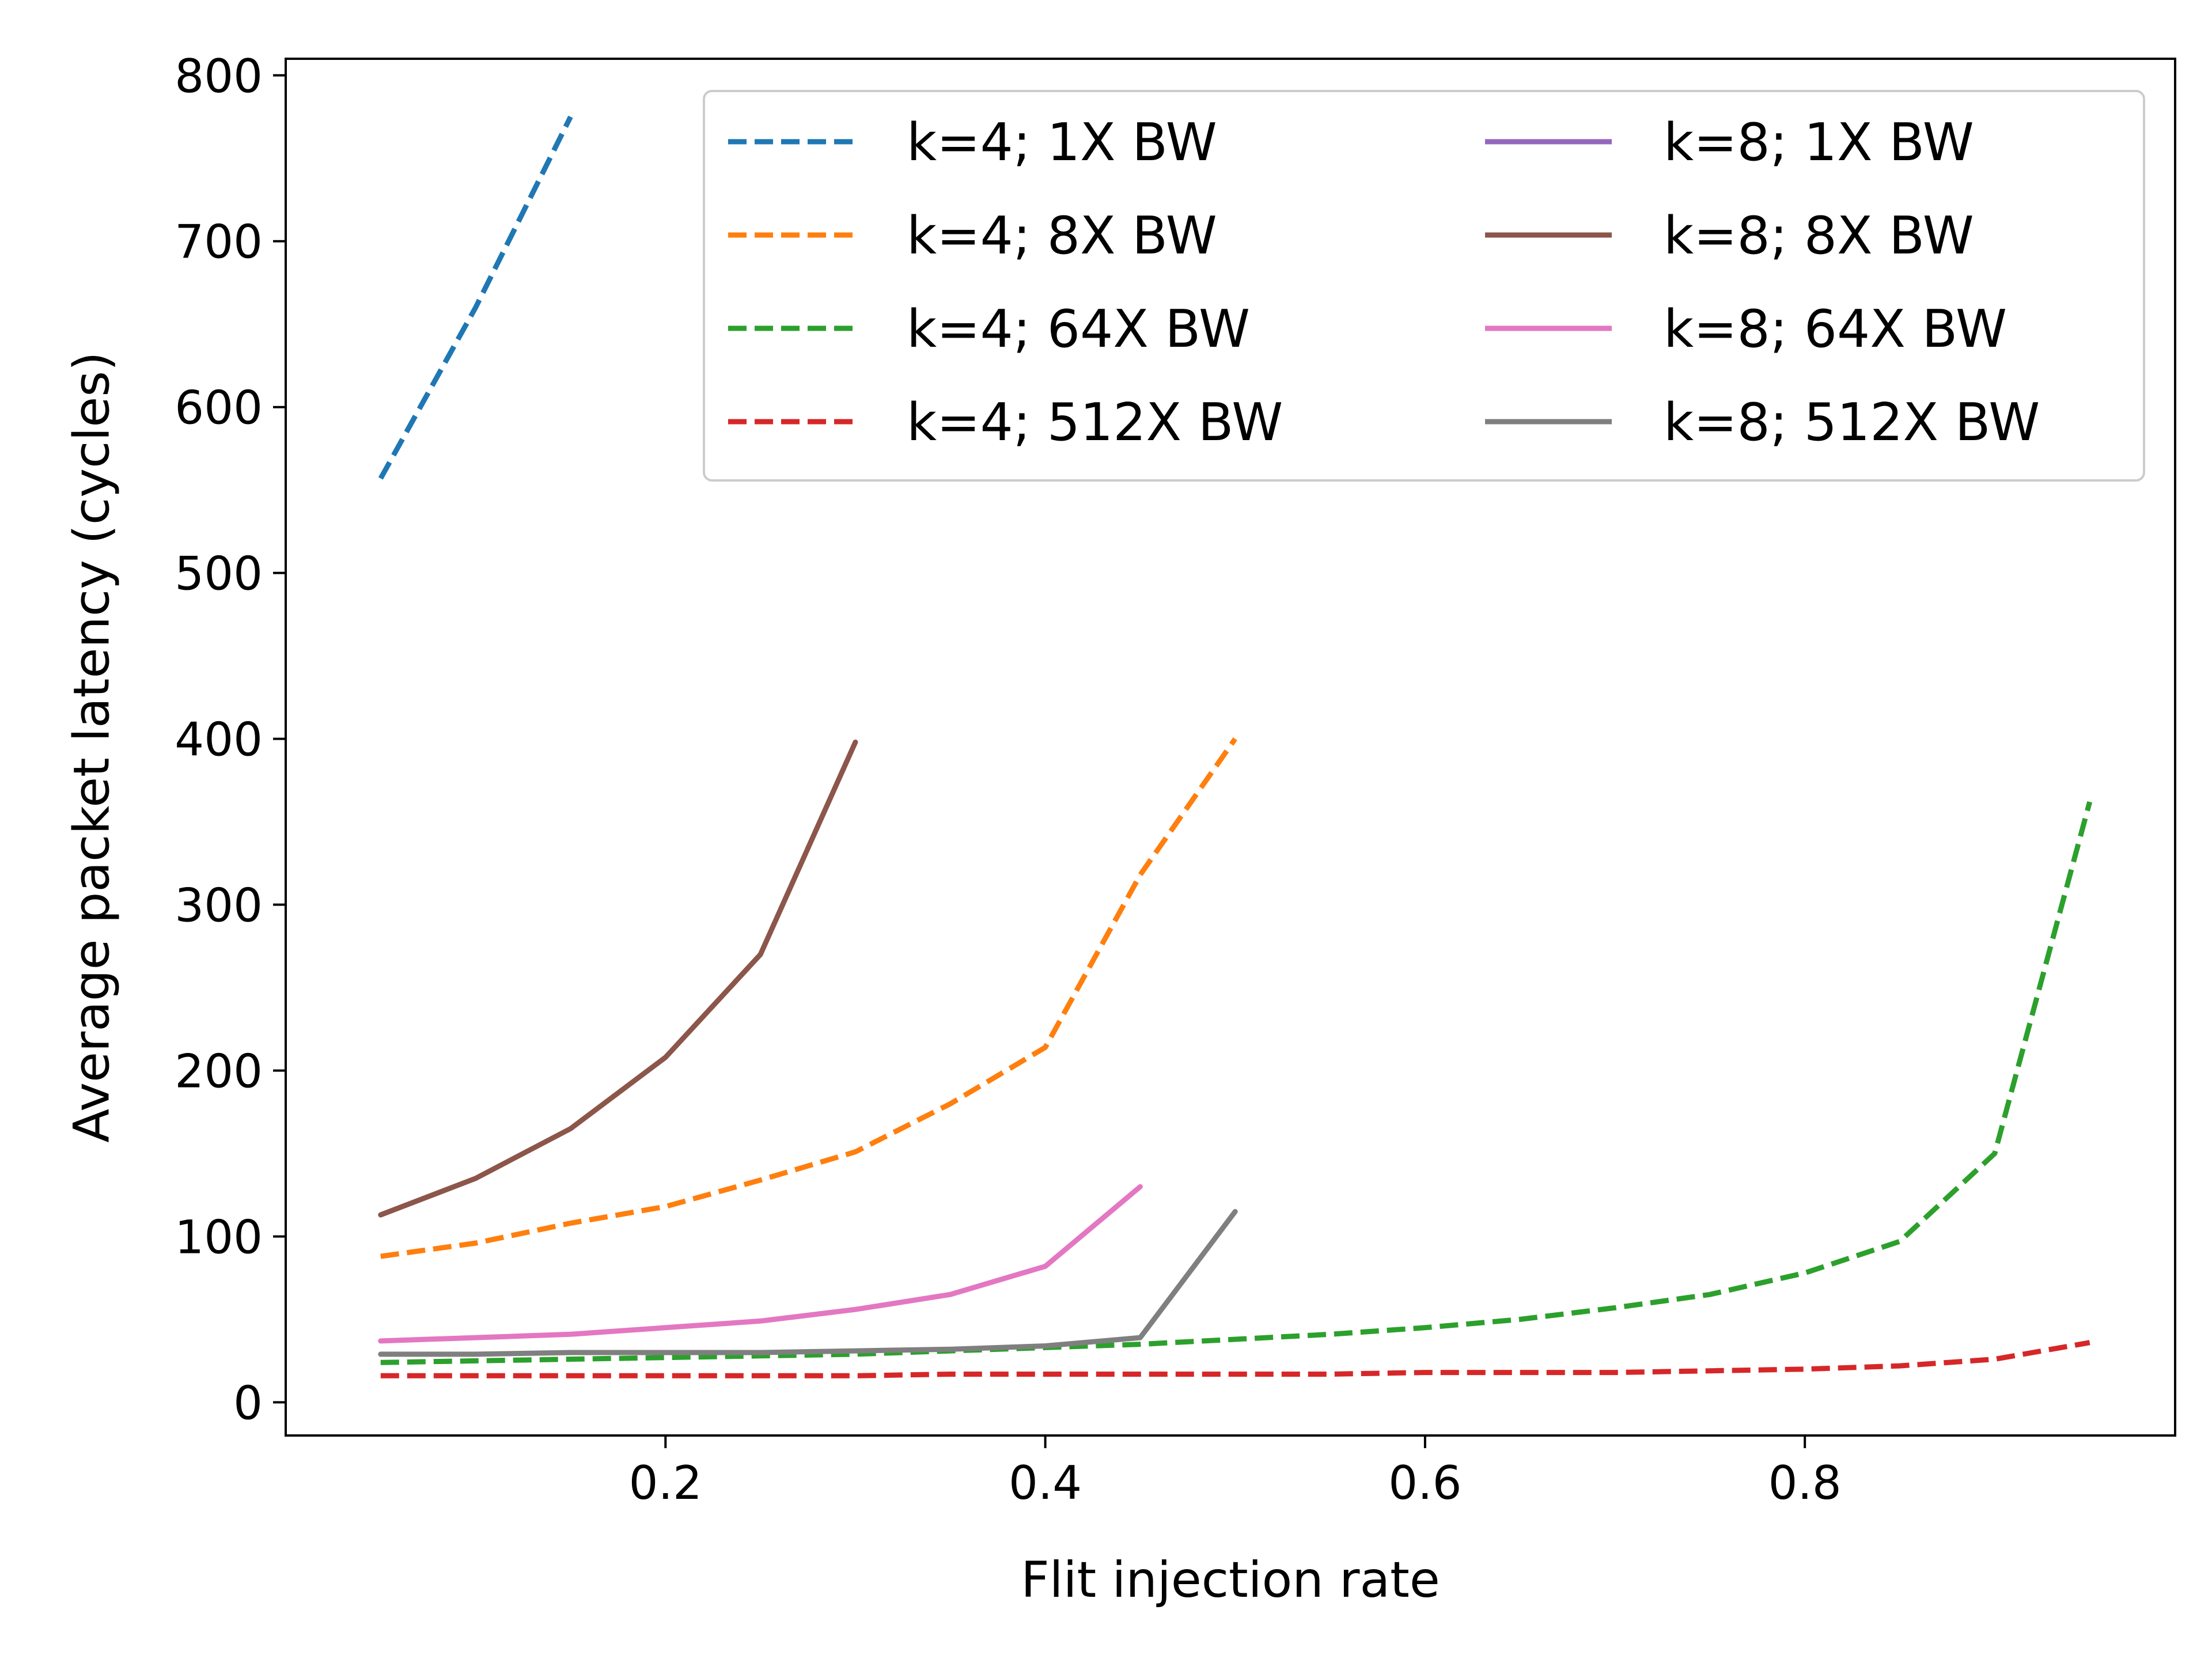  I want to click on legend-entry-label: k=4; 512X BW, so click(1095, 422).